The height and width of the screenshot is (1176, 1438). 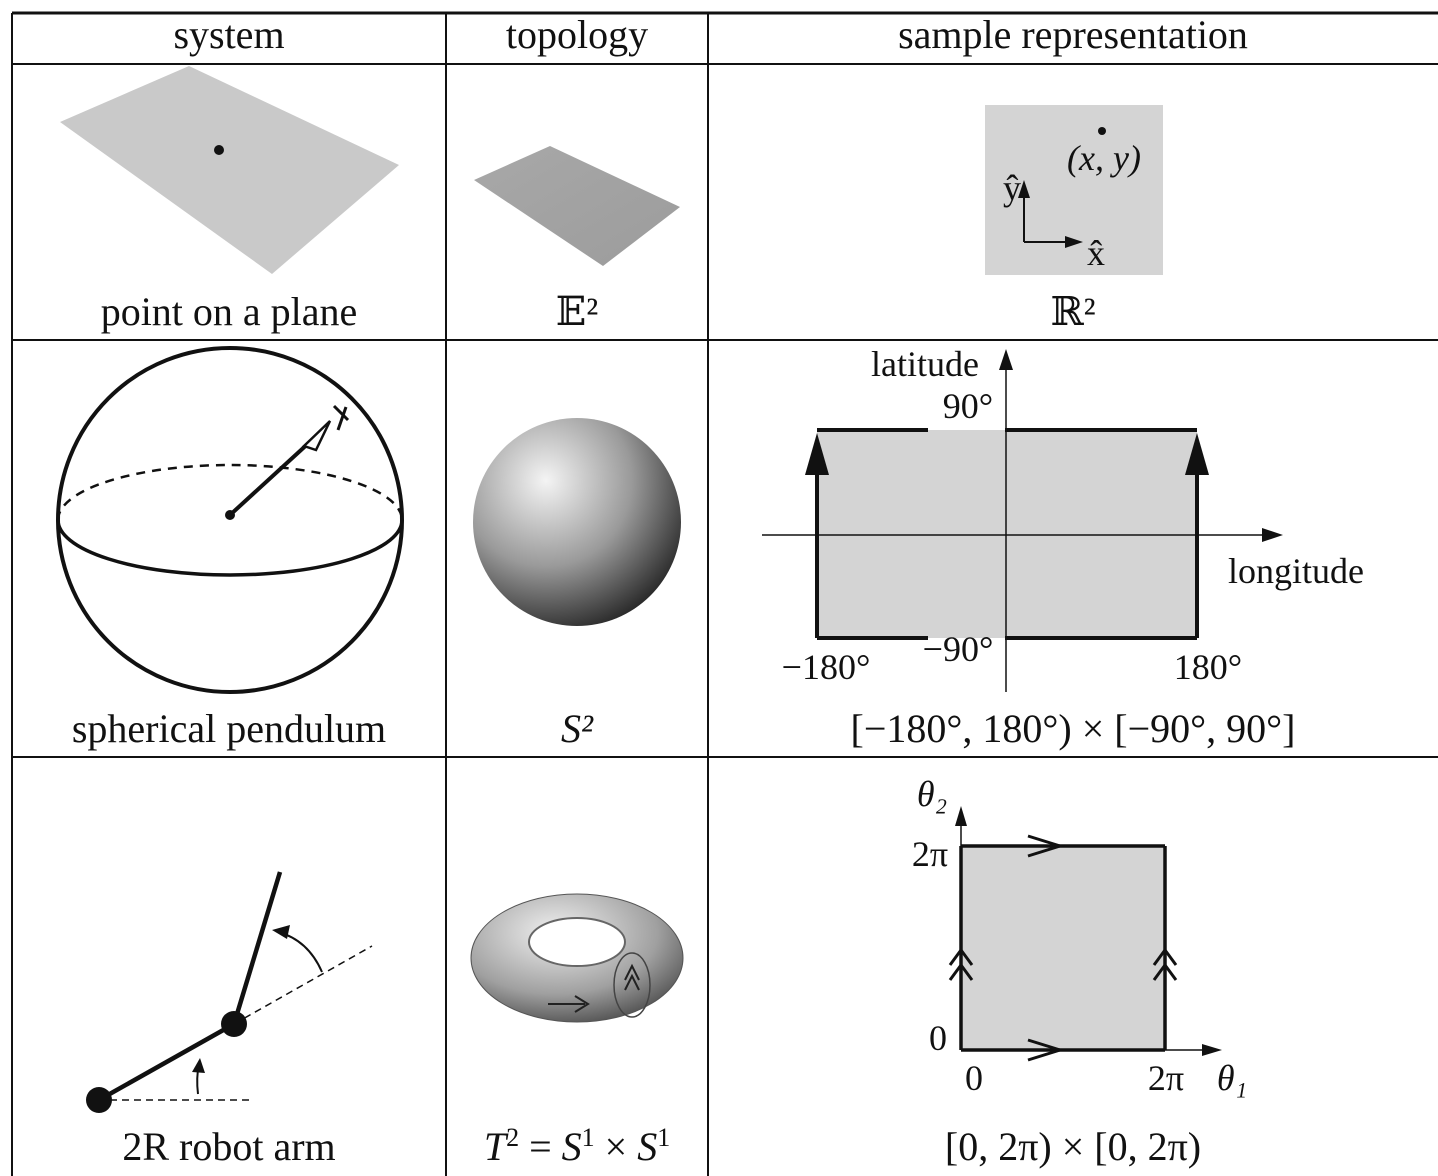 I want to click on topology-label-e2: 𝔼², so click(x=577, y=311).